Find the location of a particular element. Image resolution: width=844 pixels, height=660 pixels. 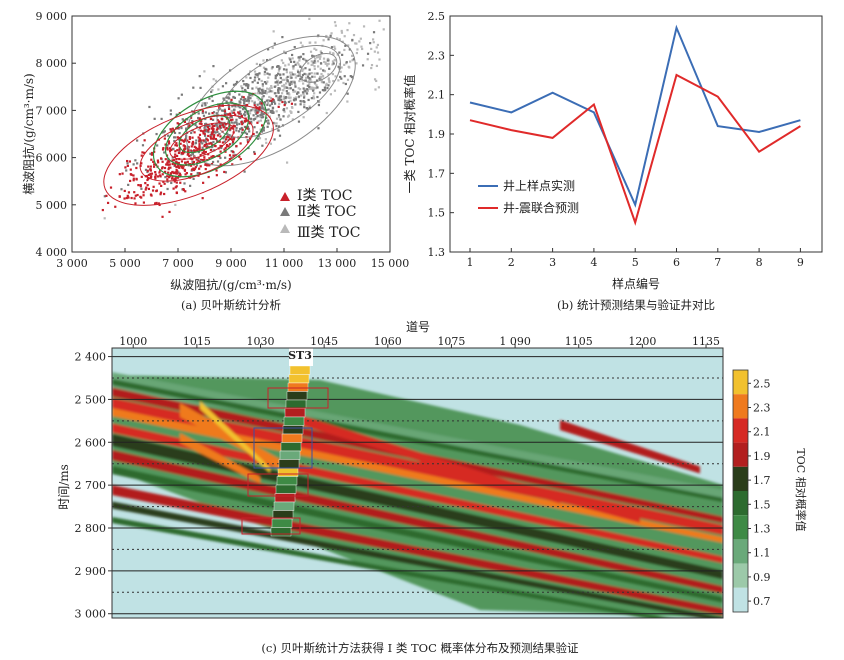

x-tick-label: 5 000 is located at coordinates (125, 263).